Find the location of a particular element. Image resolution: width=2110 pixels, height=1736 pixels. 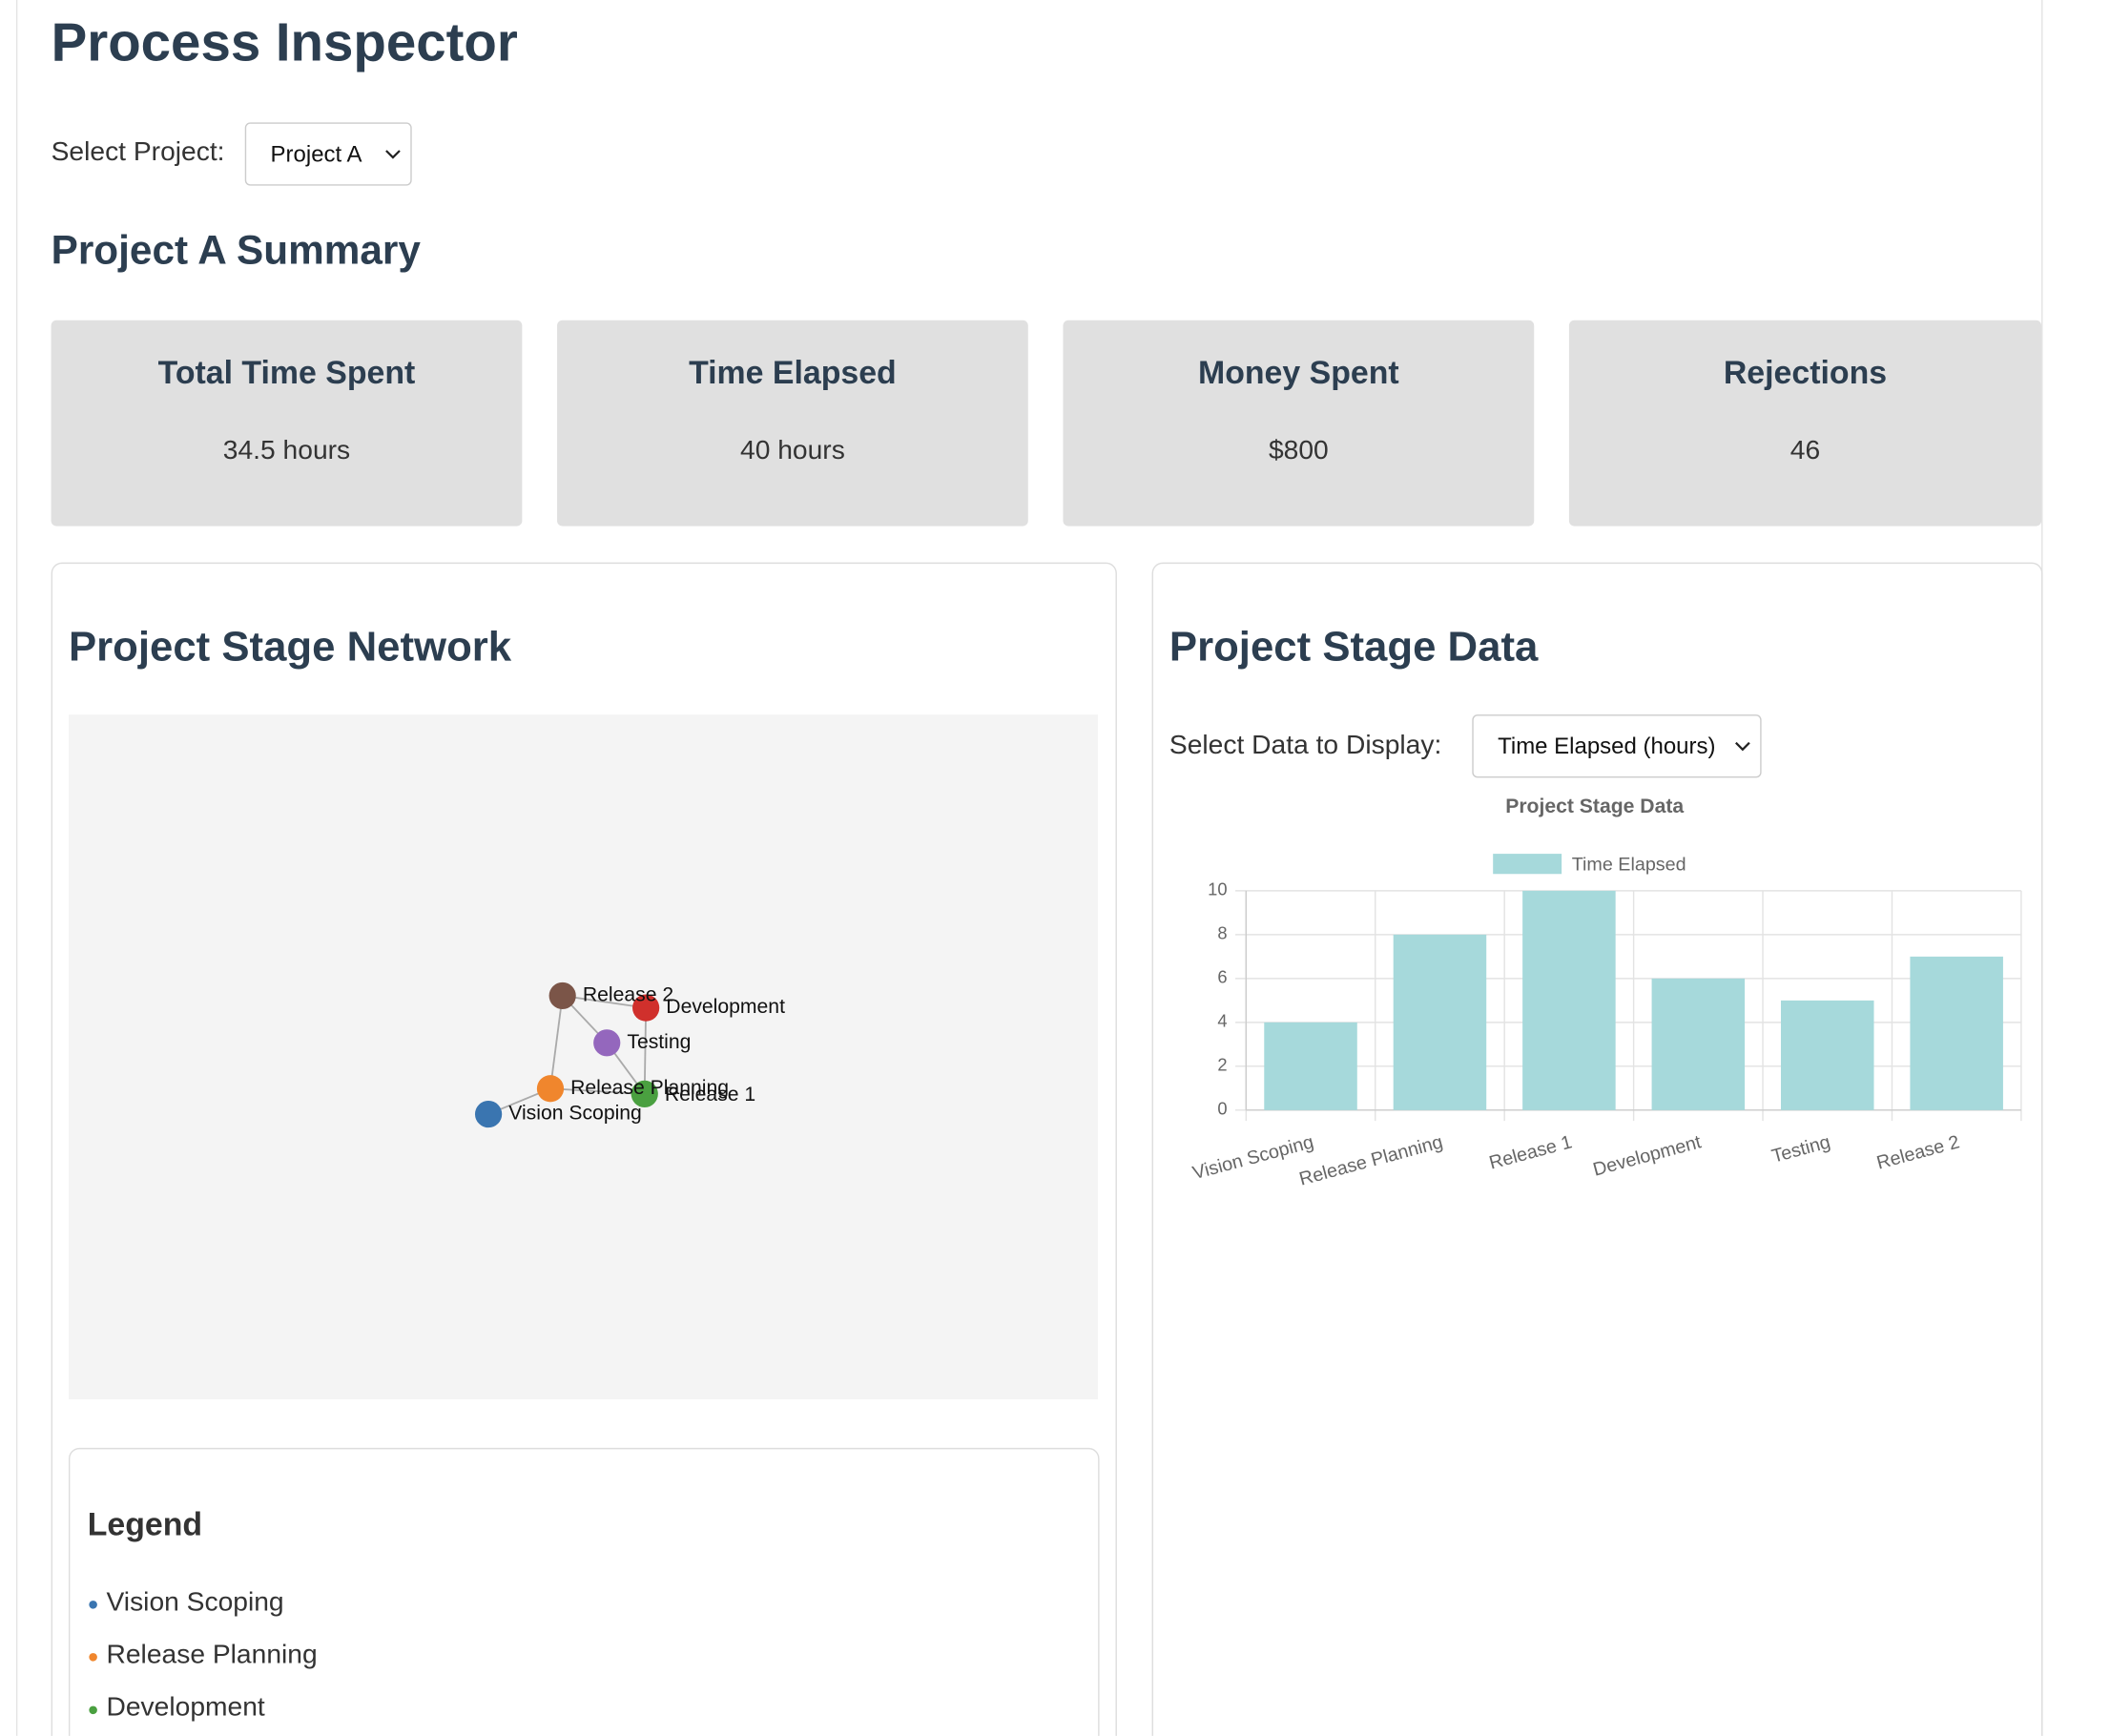

y-tick-label: 2 is located at coordinates (1222, 1065).